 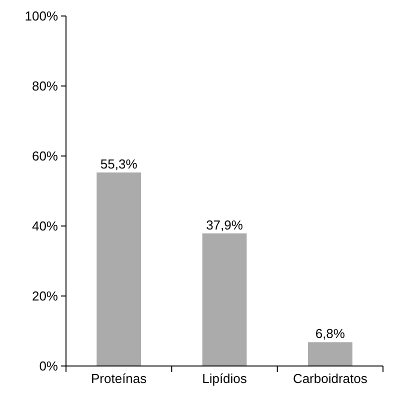 I want to click on y-tick-label: 100%, so click(x=41, y=16).